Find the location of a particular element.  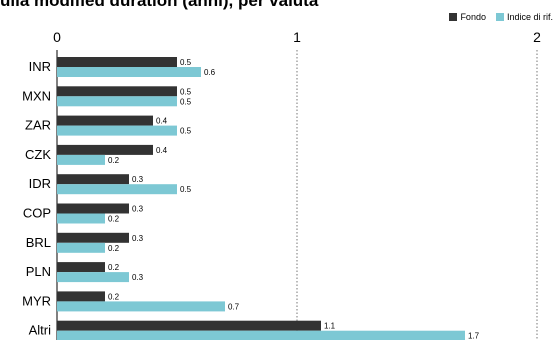

x-tick-label: 2 is located at coordinates (537, 37).